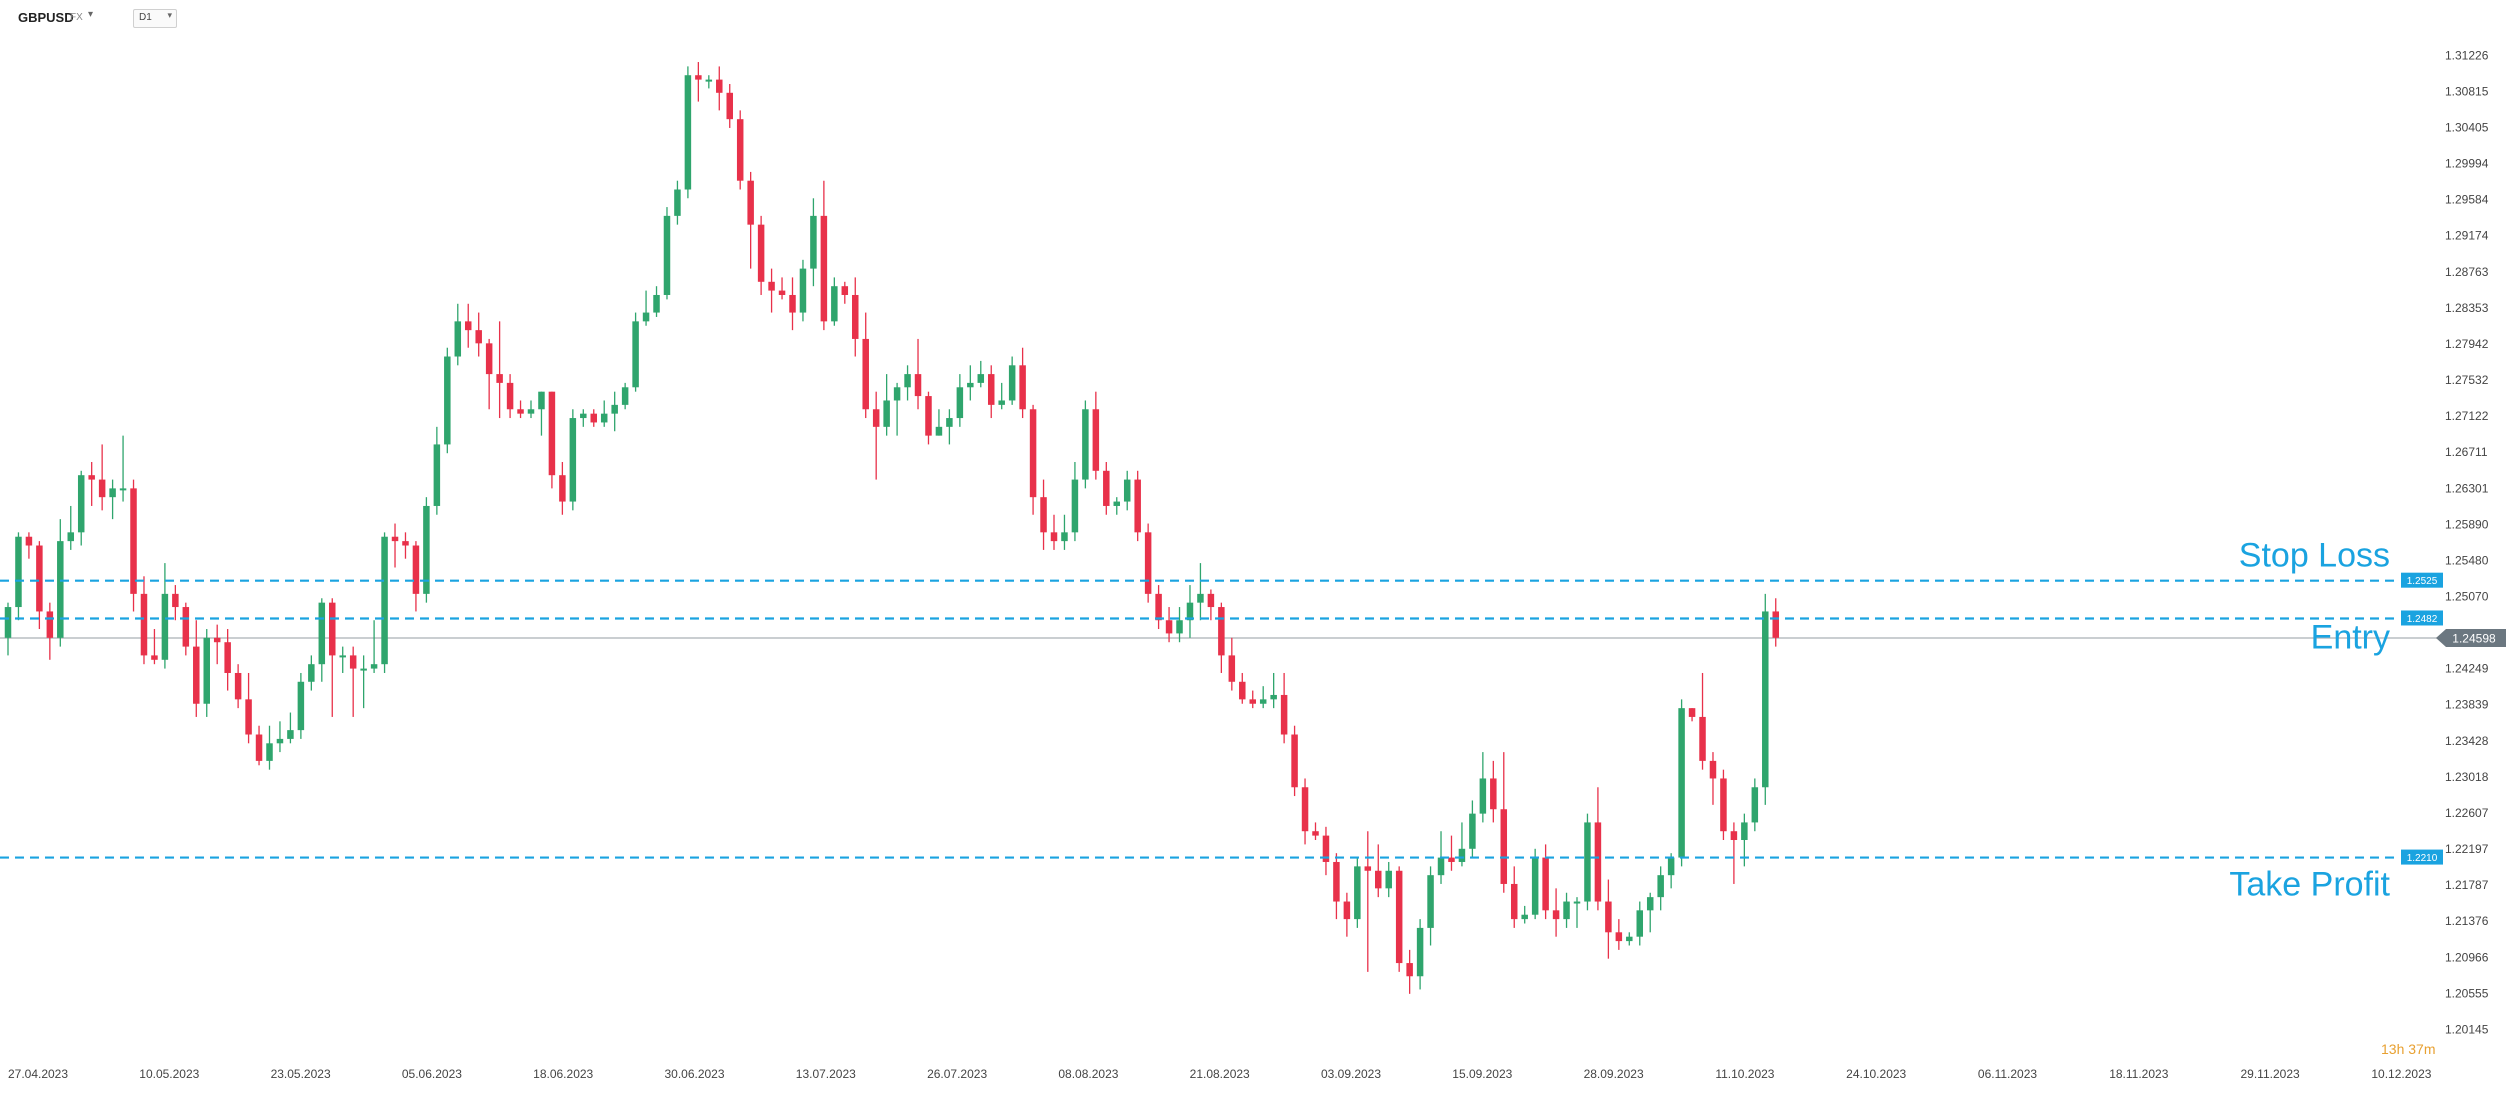 This screenshot has width=2506, height=1093. I want to click on y-tick-label: 1.25890, so click(2467, 524).